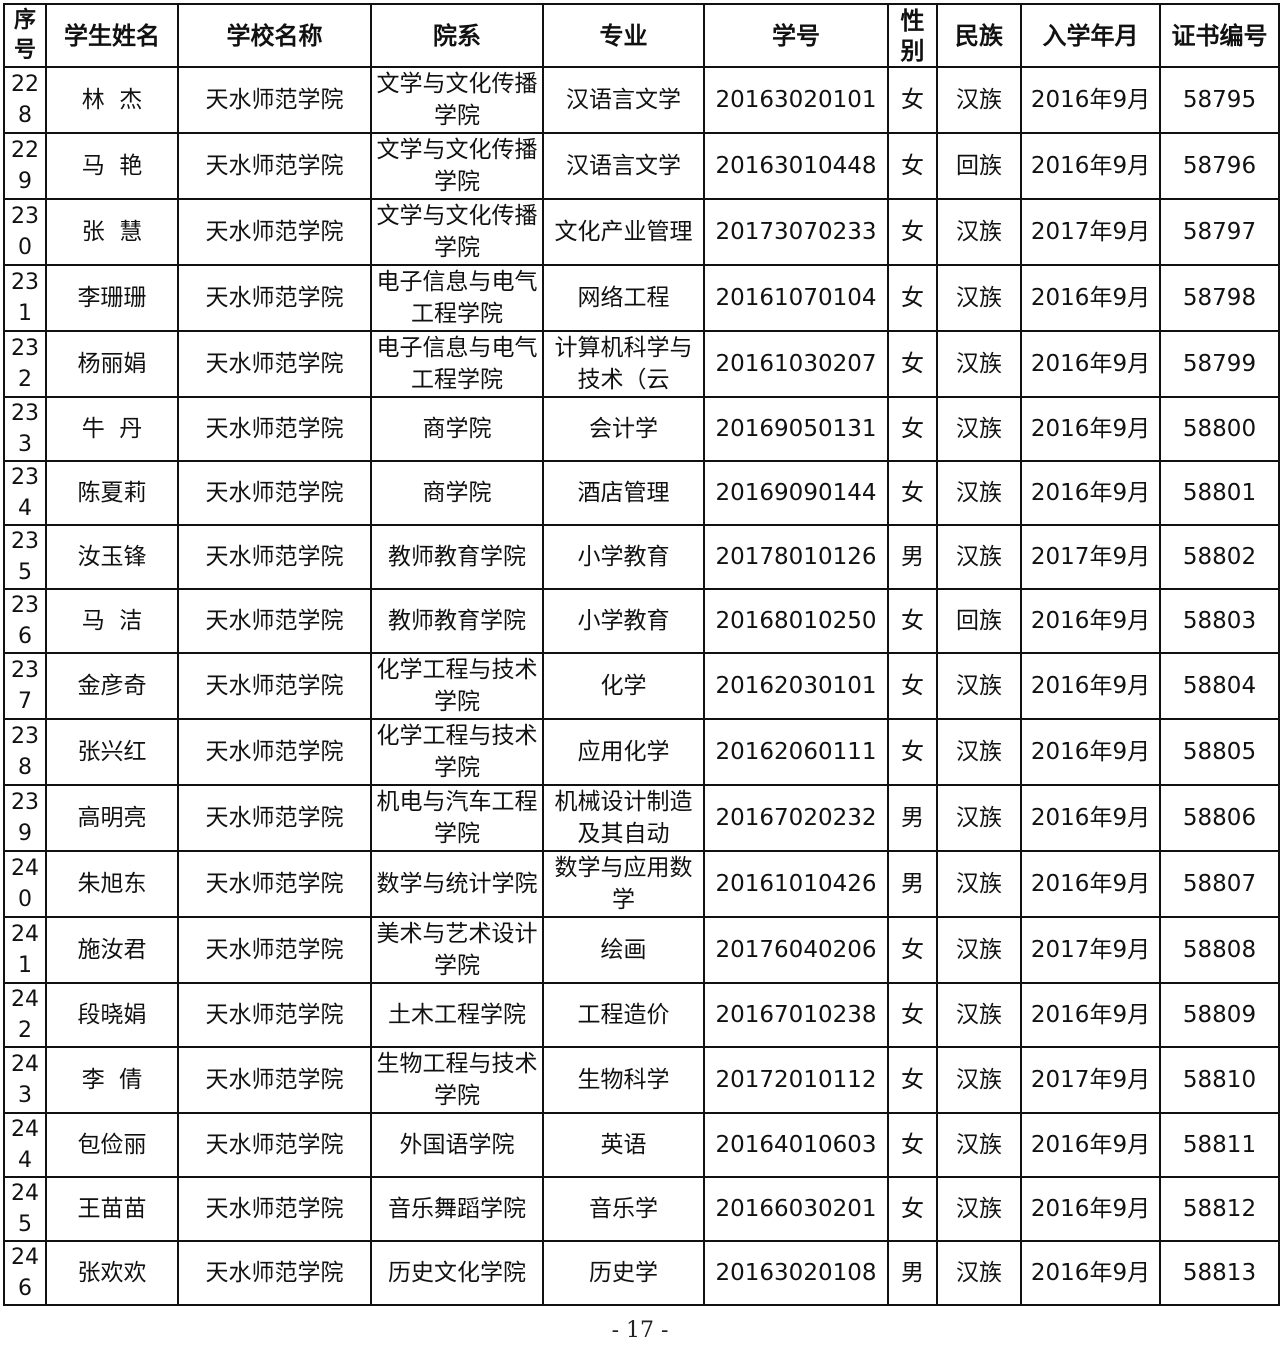 The height and width of the screenshot is (1350, 1280). What do you see at coordinates (912, 884) in the screenshot?
I see `cell-text: 男` at bounding box center [912, 884].